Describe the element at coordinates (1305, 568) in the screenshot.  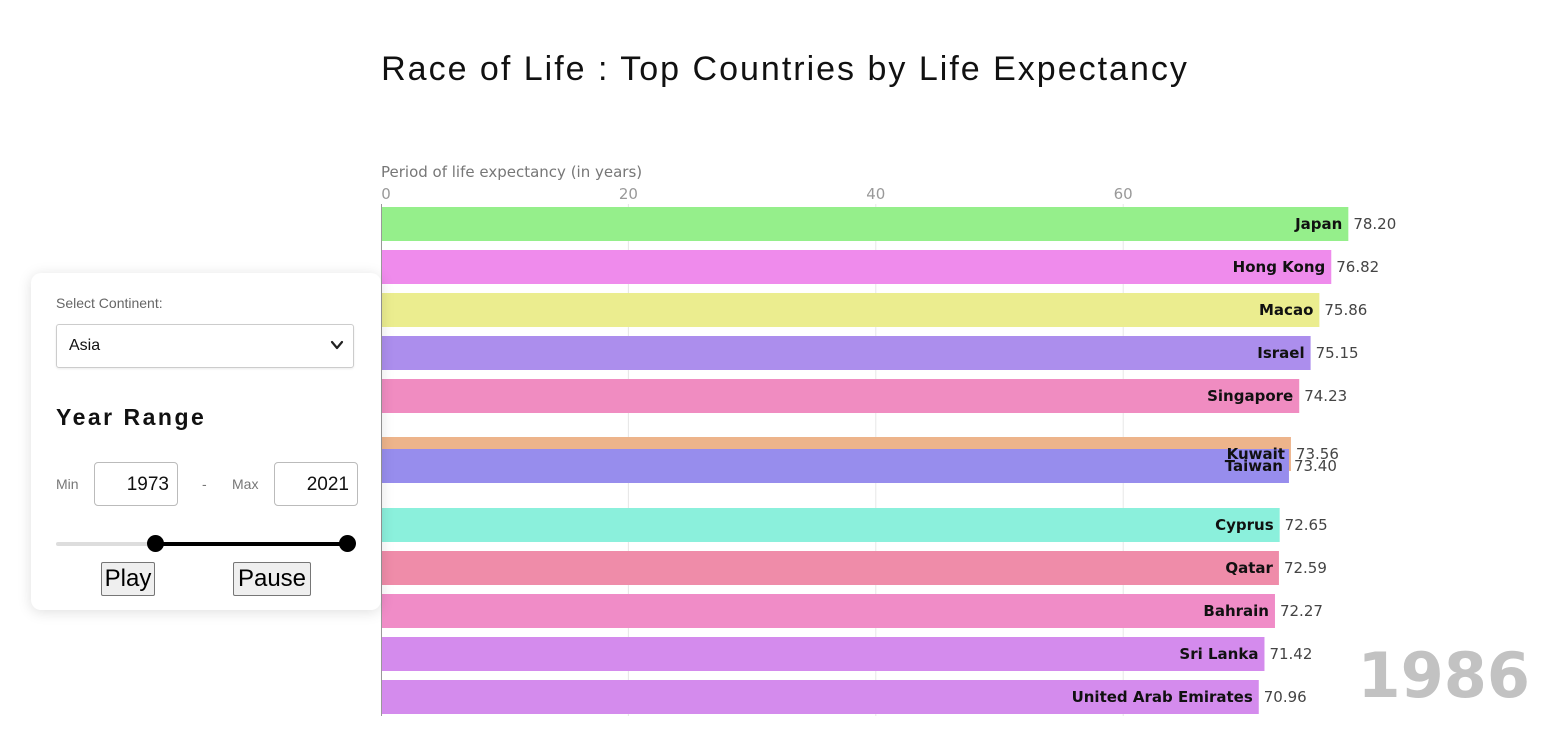
I see `bar-value-label: 72.59` at that location.